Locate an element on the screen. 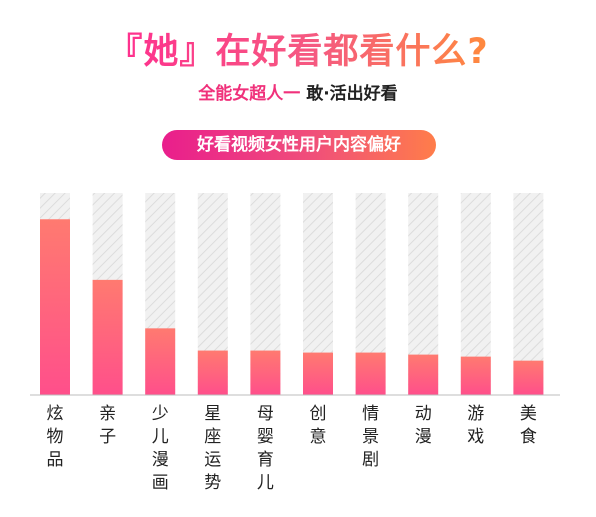  x-tick-label: 亲子 is located at coordinates (107, 425).